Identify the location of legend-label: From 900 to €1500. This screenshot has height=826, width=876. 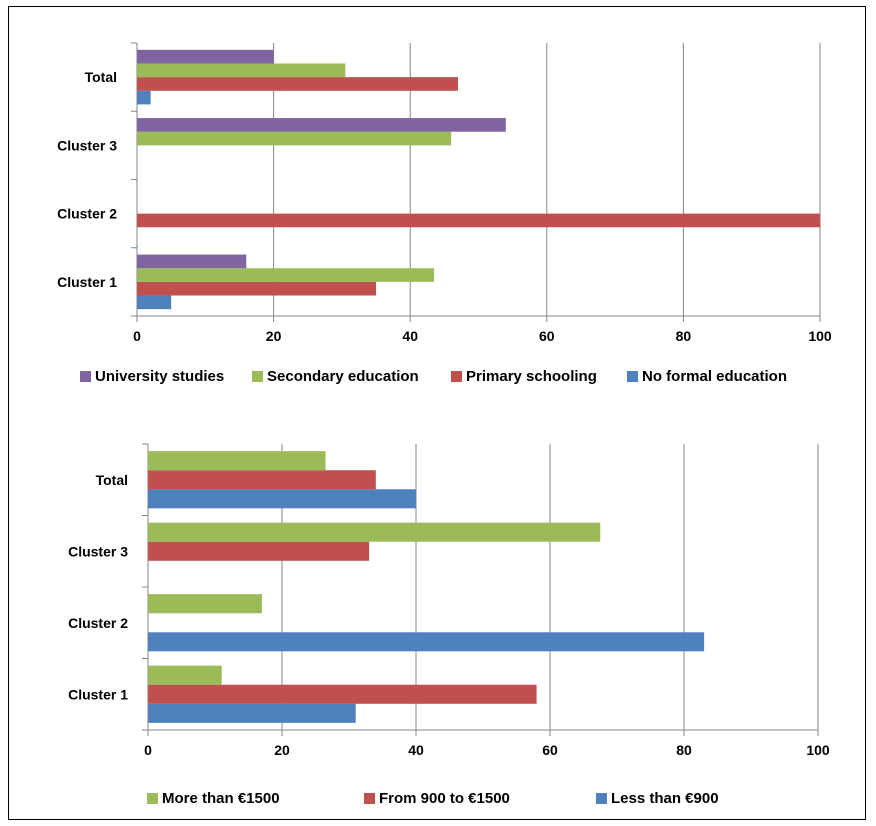
(444, 798).